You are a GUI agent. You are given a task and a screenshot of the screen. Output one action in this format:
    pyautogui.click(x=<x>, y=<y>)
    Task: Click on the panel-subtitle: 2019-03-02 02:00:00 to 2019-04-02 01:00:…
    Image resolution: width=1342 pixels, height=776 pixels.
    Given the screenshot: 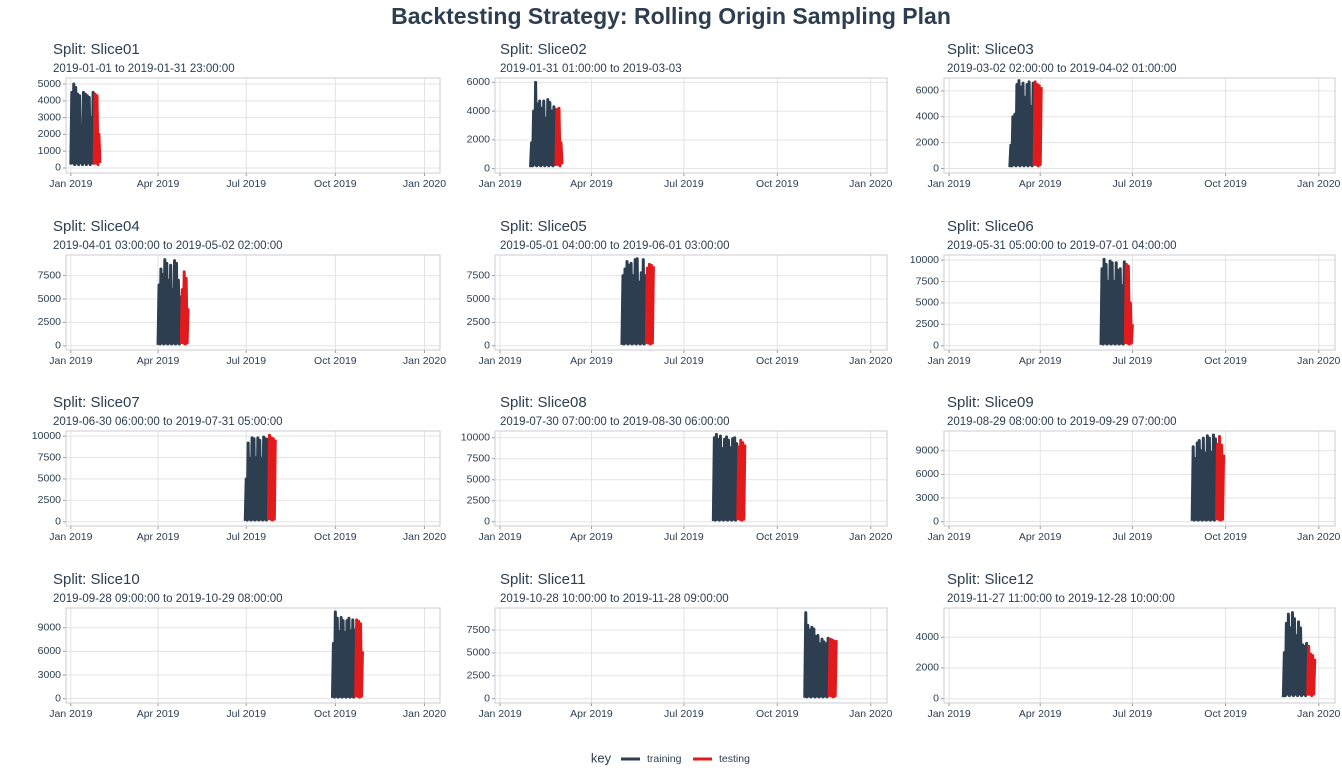 What is the action you would take?
    pyautogui.click(x=1062, y=69)
    